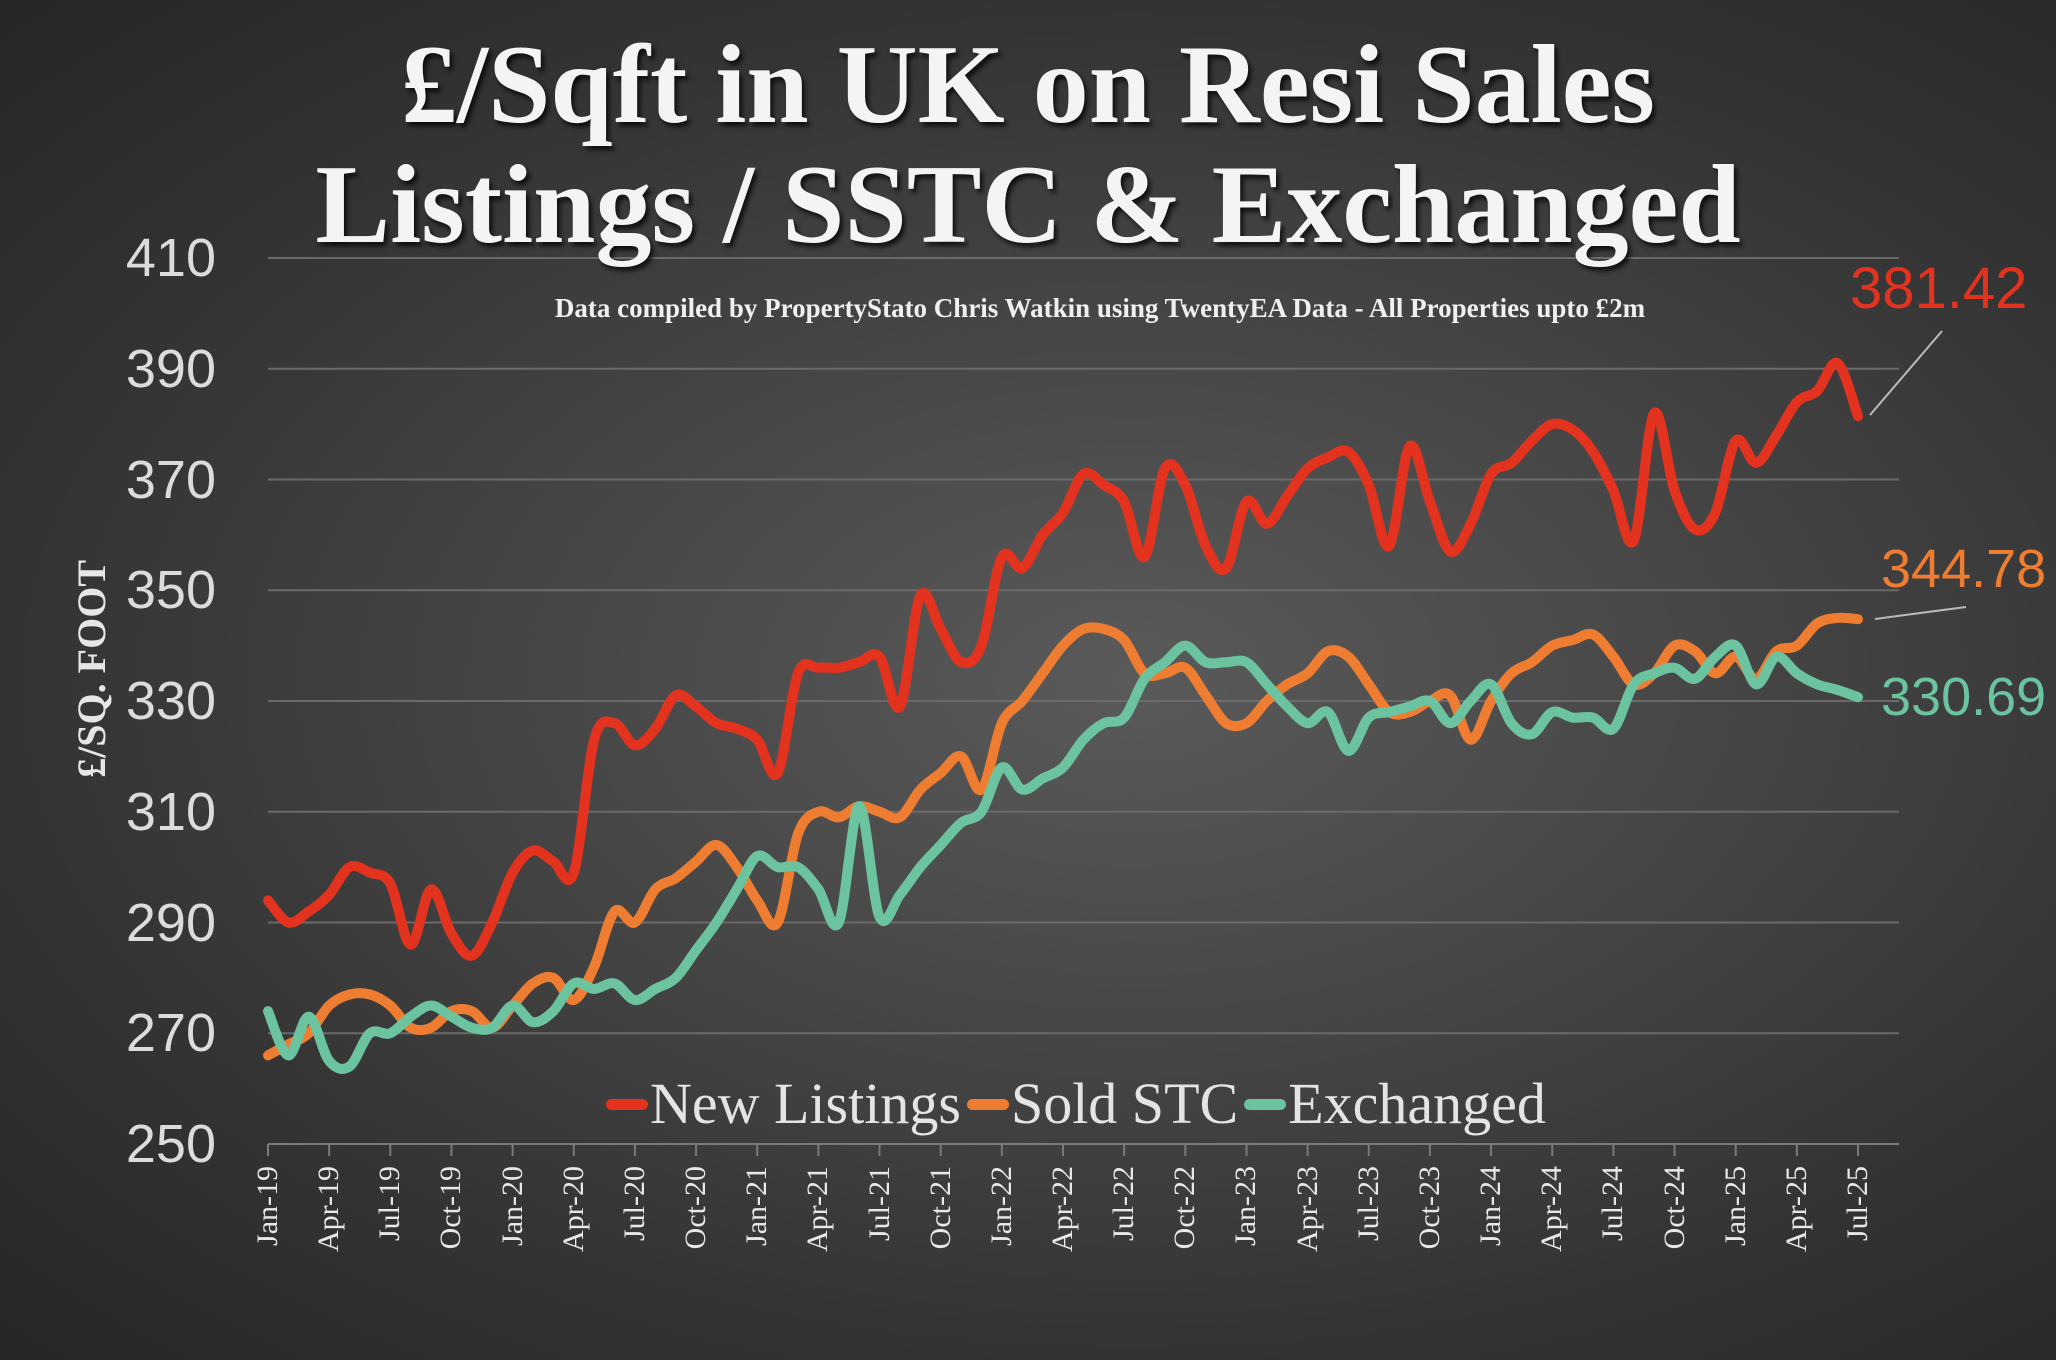 Image resolution: width=2056 pixels, height=1360 pixels. What do you see at coordinates (1307, 1209) in the screenshot?
I see `x-tick-label: Apr-23` at bounding box center [1307, 1209].